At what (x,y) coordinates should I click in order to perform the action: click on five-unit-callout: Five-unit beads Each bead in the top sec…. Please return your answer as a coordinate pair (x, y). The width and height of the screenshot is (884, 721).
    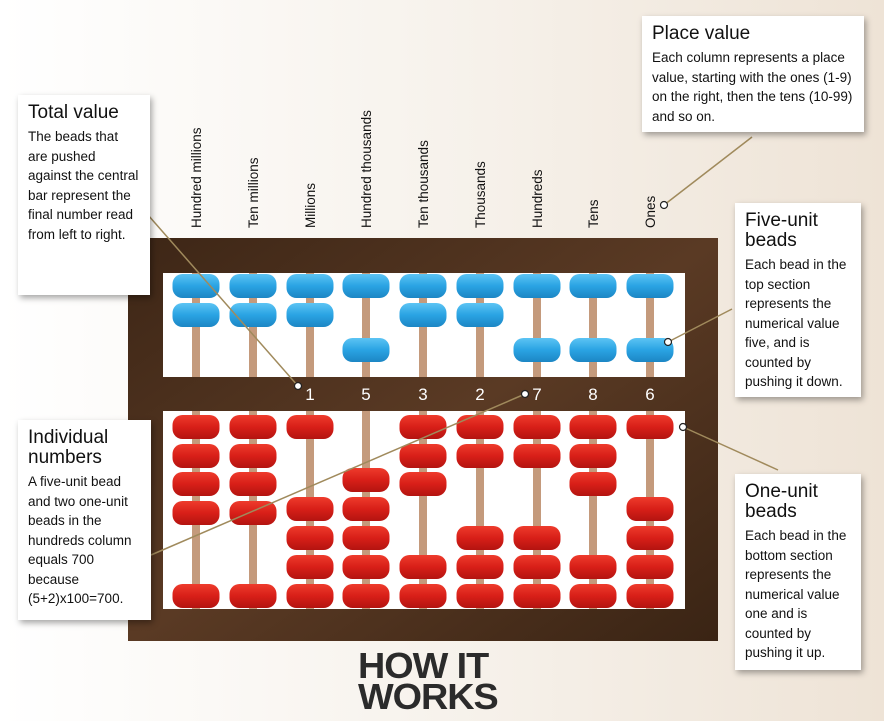
    Looking at the image, I should click on (798, 300).